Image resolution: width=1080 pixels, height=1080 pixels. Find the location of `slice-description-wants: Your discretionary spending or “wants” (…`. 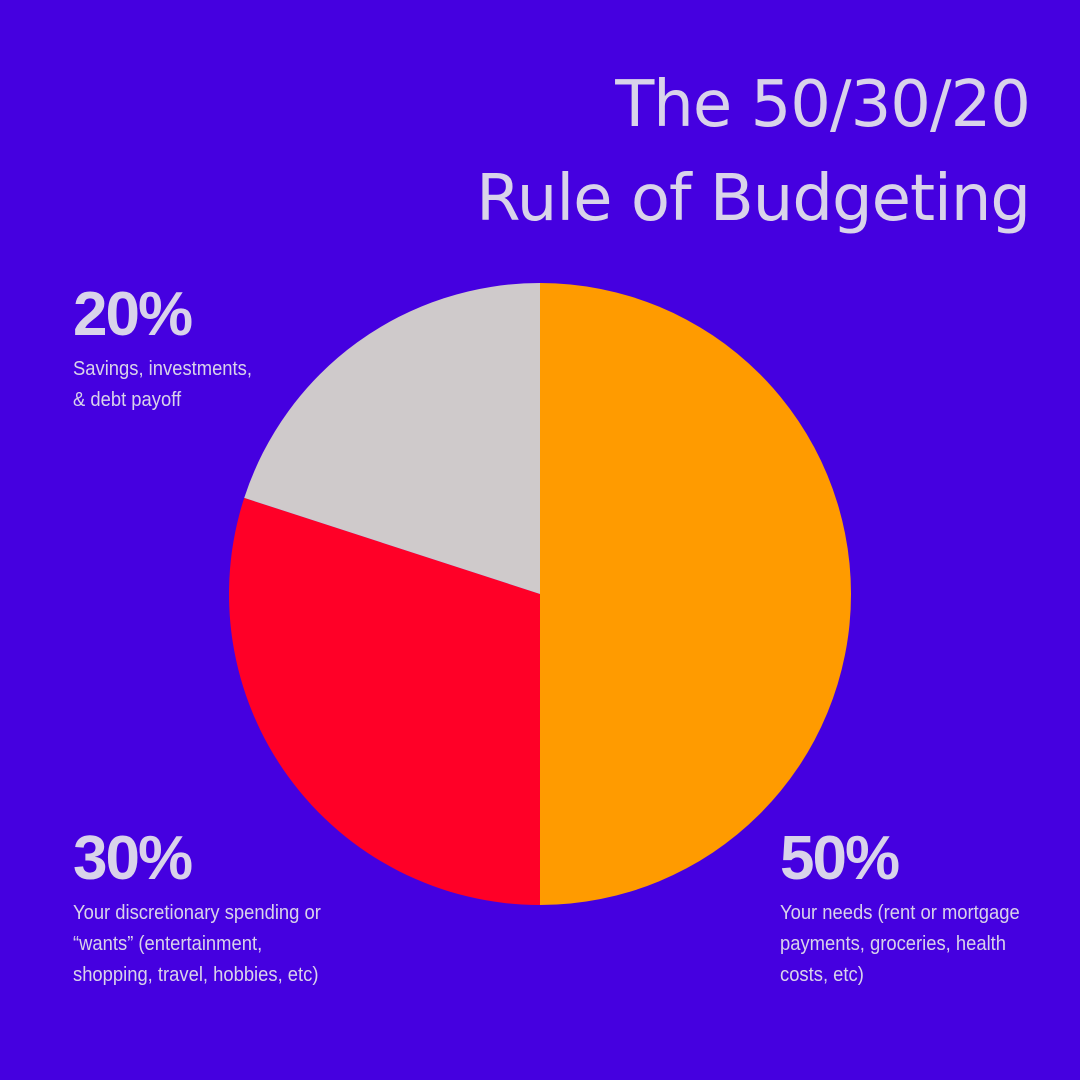

slice-description-wants: Your discretionary spending or “wants” (… is located at coordinates (197, 944).